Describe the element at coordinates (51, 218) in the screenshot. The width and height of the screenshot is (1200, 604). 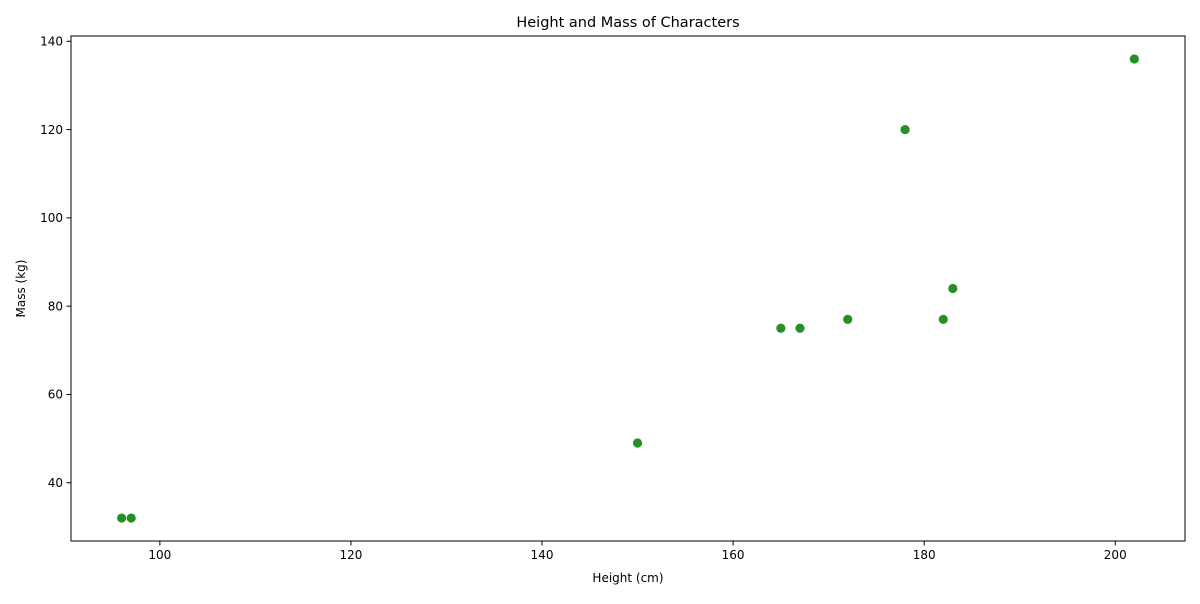
I see `y-tick-label: 100` at that location.